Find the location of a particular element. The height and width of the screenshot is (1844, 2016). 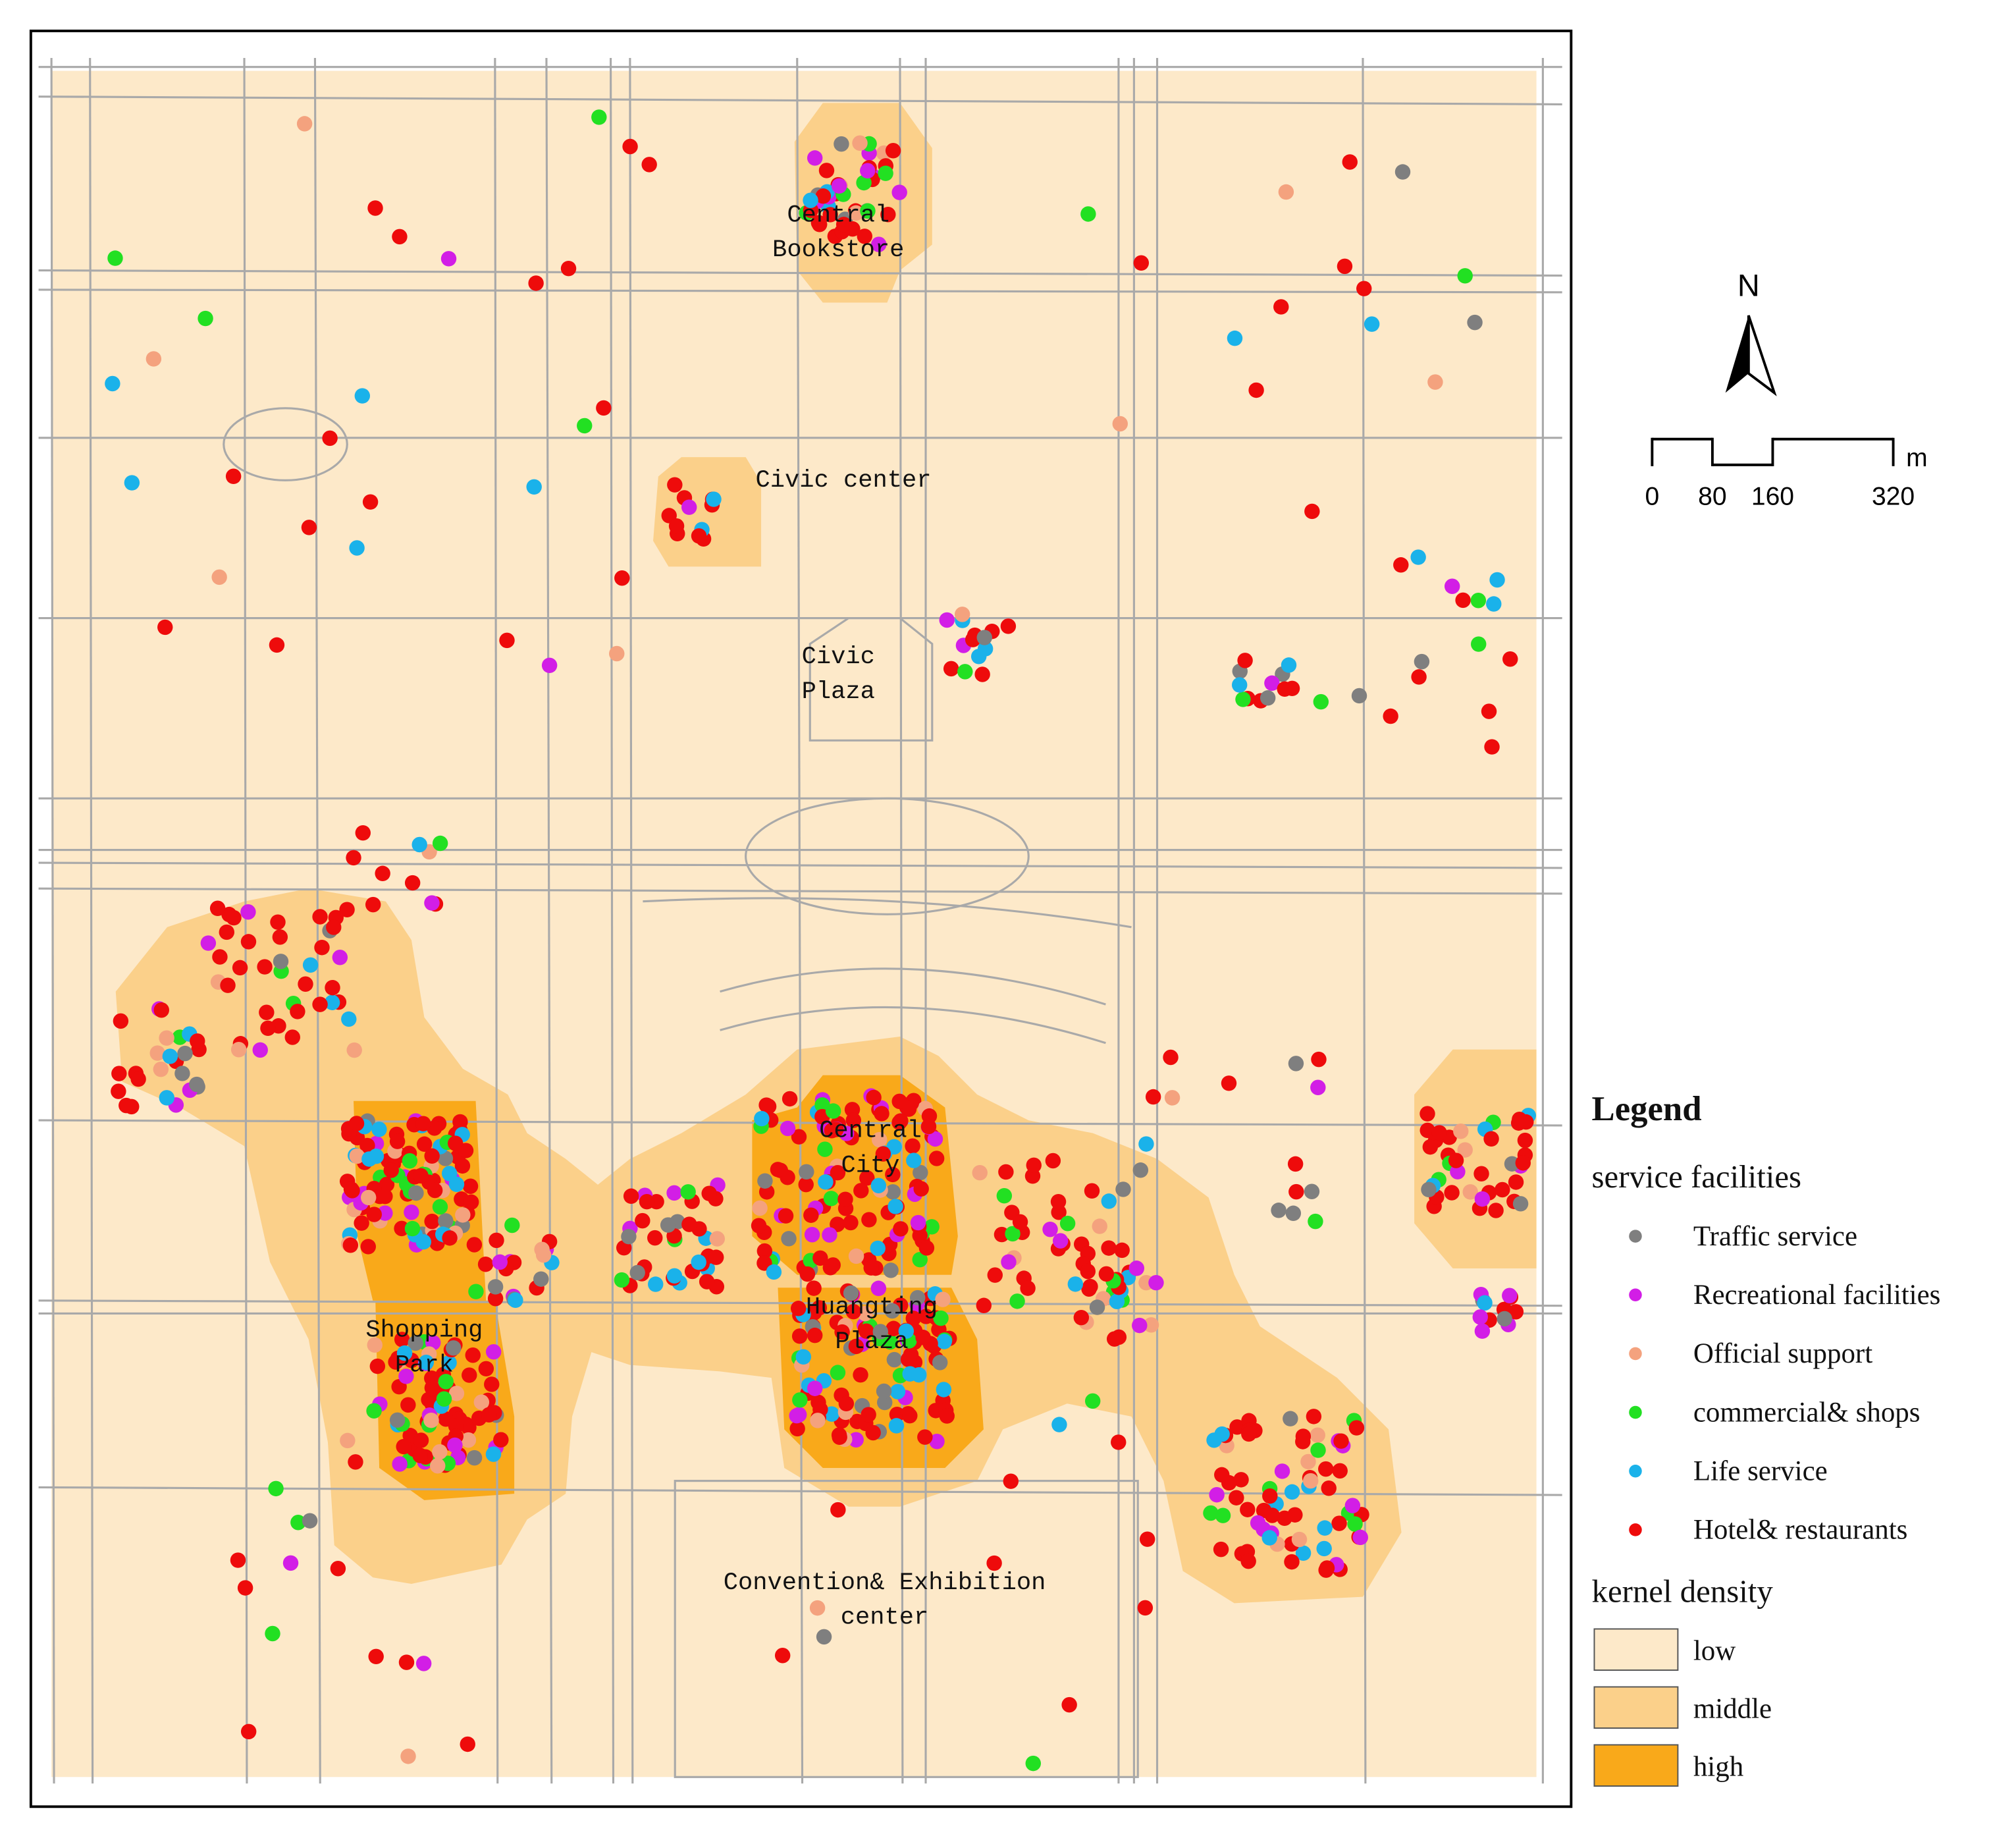

place-label: Civic is located at coordinates (838, 657).